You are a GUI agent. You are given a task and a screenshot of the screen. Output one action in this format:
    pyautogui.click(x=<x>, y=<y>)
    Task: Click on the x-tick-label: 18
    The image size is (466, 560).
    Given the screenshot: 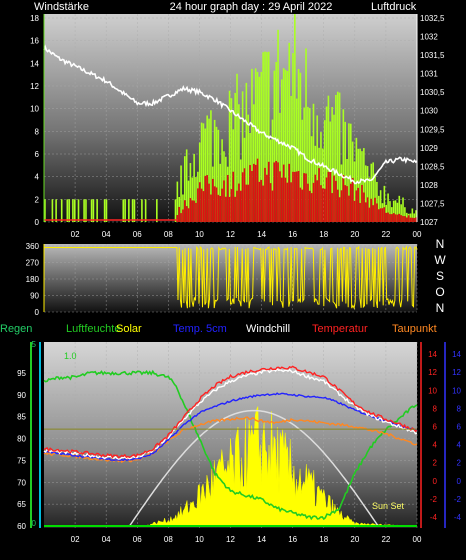 What is the action you would take?
    pyautogui.click(x=323, y=539)
    